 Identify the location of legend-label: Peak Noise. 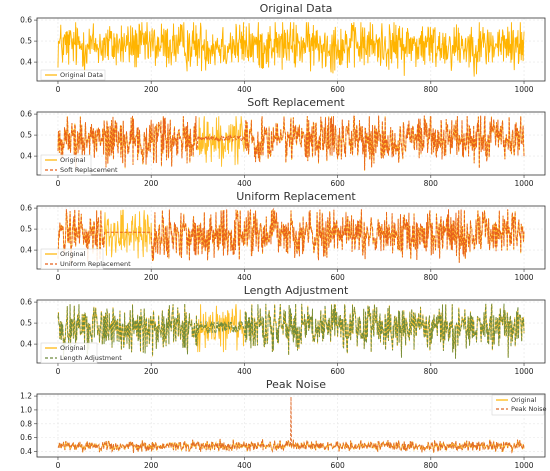
(529, 409).